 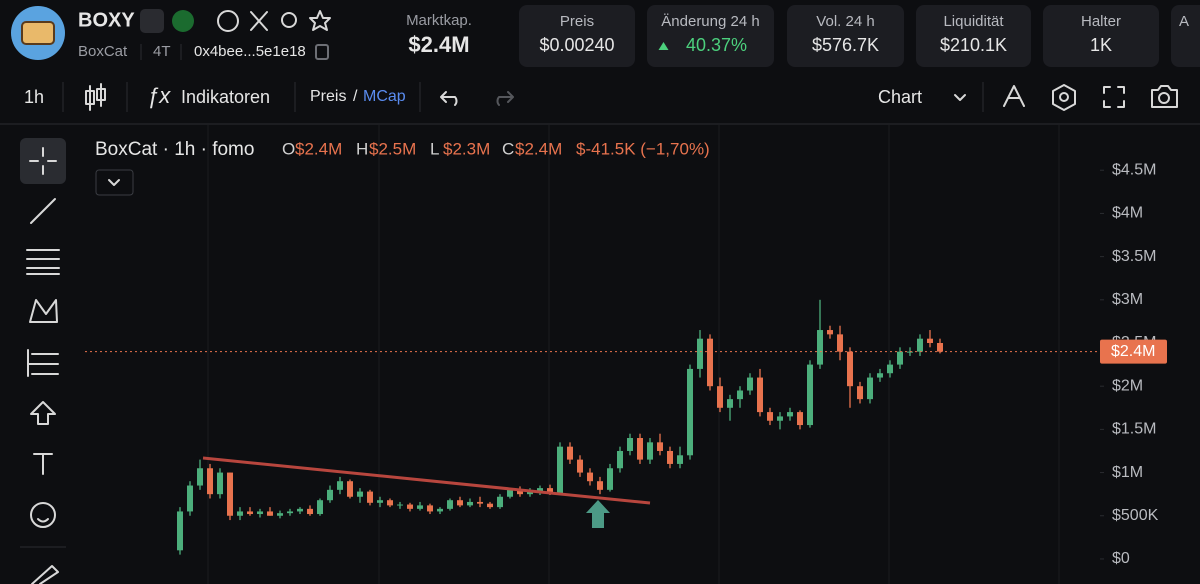 I want to click on stat-label: Liquidität, so click(x=973, y=21).